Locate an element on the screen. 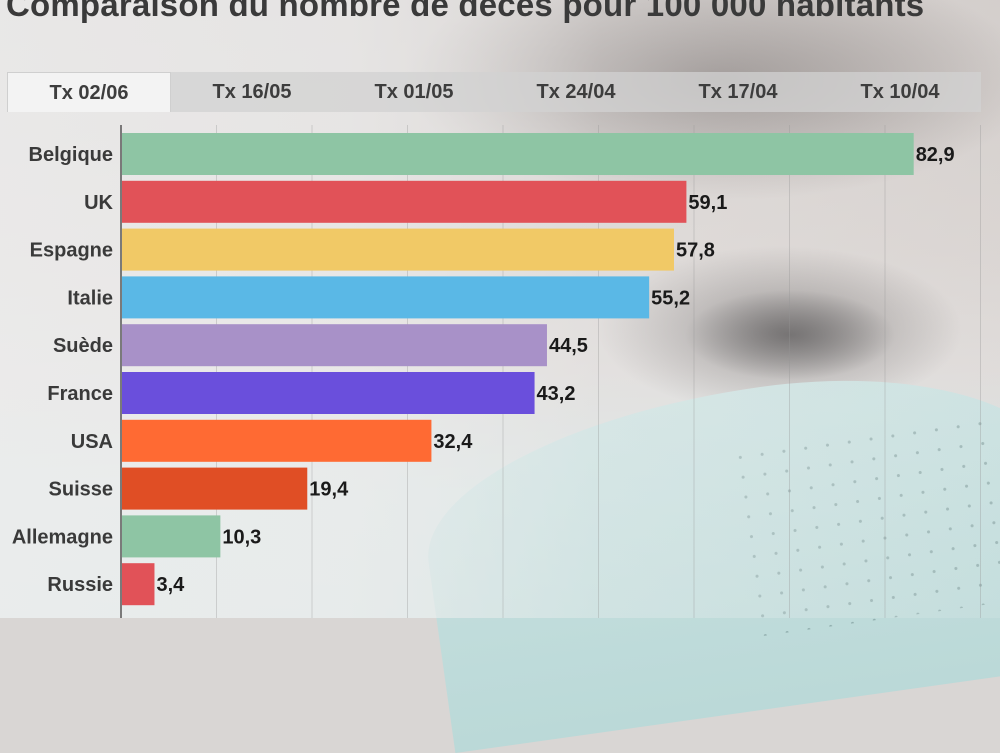 This screenshot has width=1000, height=753. category-label: Allemagne is located at coordinates (62, 537).